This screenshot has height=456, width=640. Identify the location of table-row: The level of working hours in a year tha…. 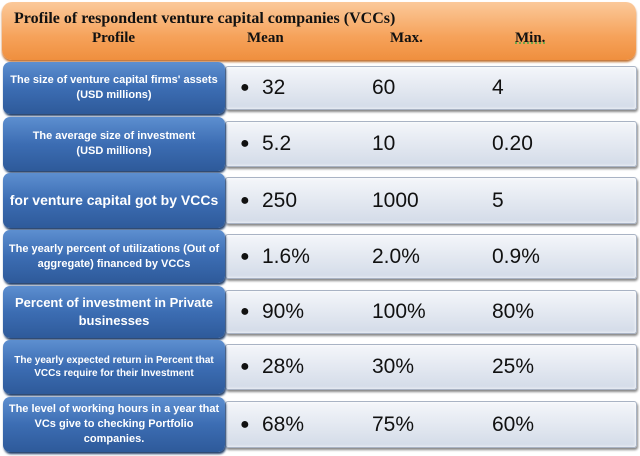
(320, 424).